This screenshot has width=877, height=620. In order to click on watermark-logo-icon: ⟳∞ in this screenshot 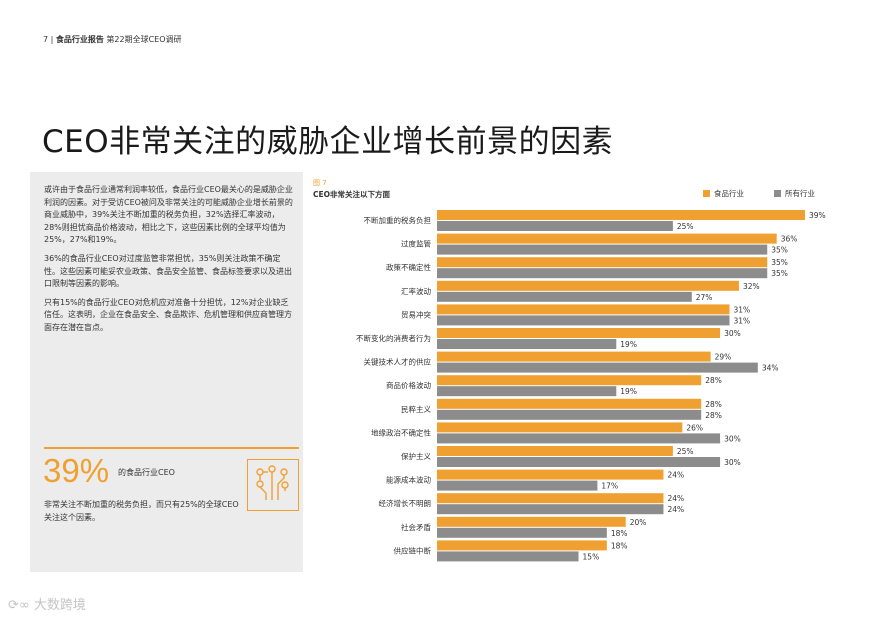, I will do `click(19, 605)`.